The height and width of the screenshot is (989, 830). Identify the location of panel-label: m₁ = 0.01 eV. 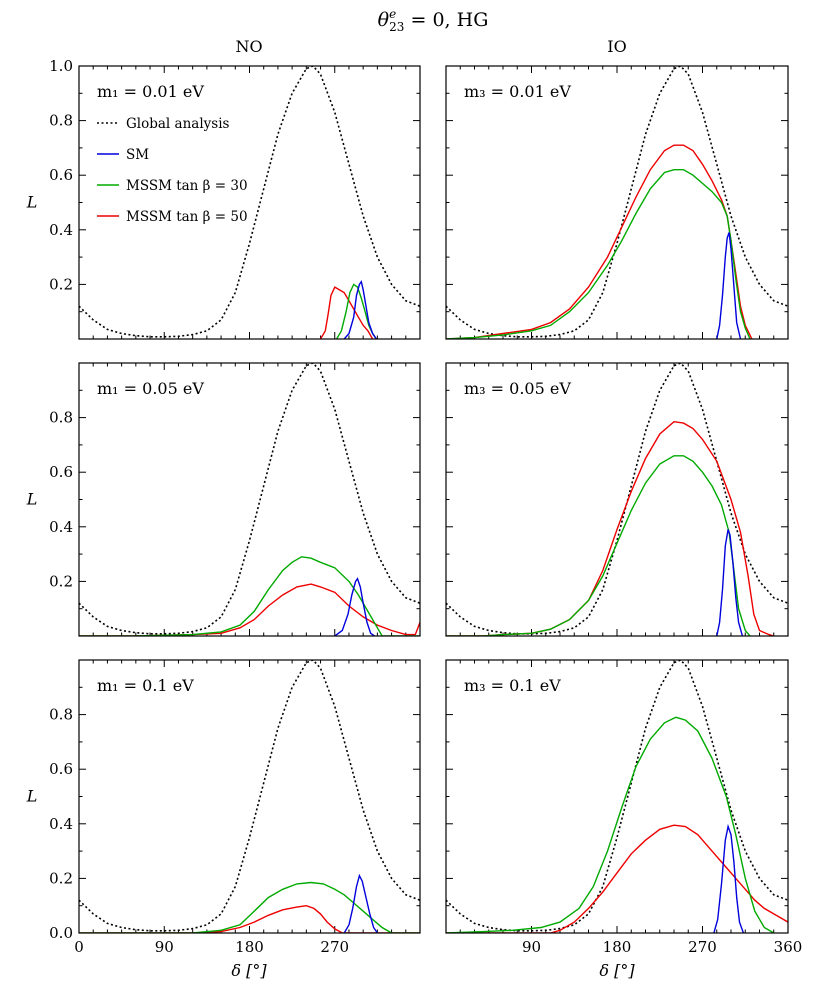
(150, 91).